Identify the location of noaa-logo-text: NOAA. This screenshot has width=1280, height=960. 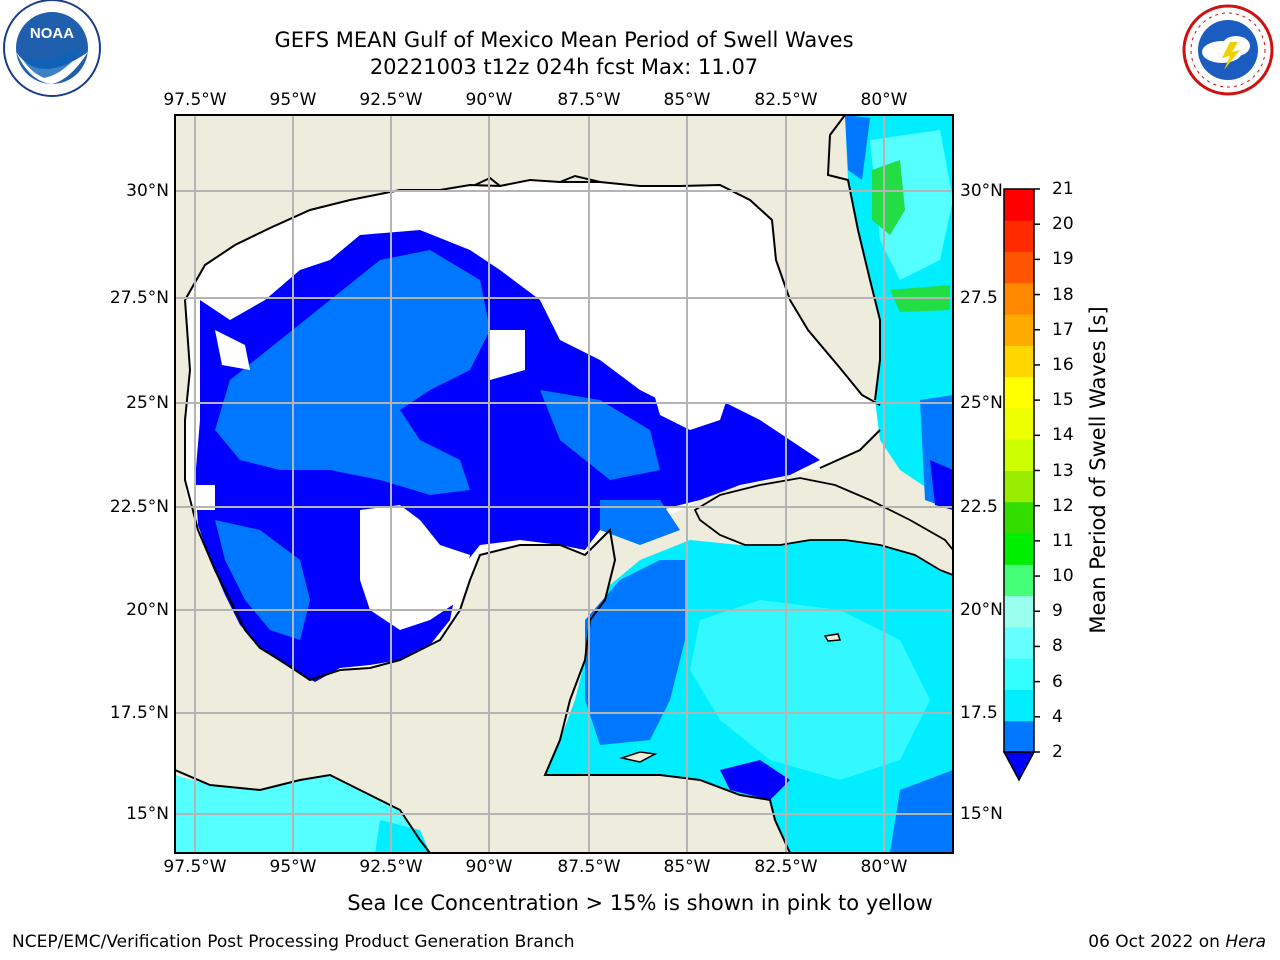
(52, 33).